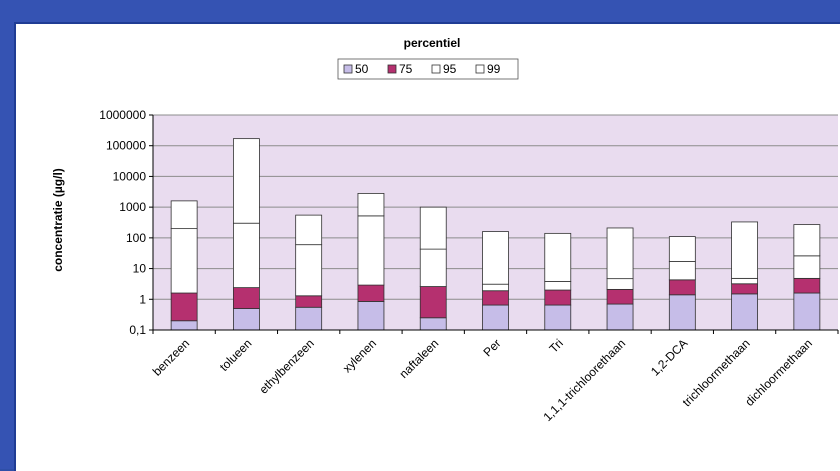 The image size is (840, 471). I want to click on legend-entry: 75, so click(406, 69).